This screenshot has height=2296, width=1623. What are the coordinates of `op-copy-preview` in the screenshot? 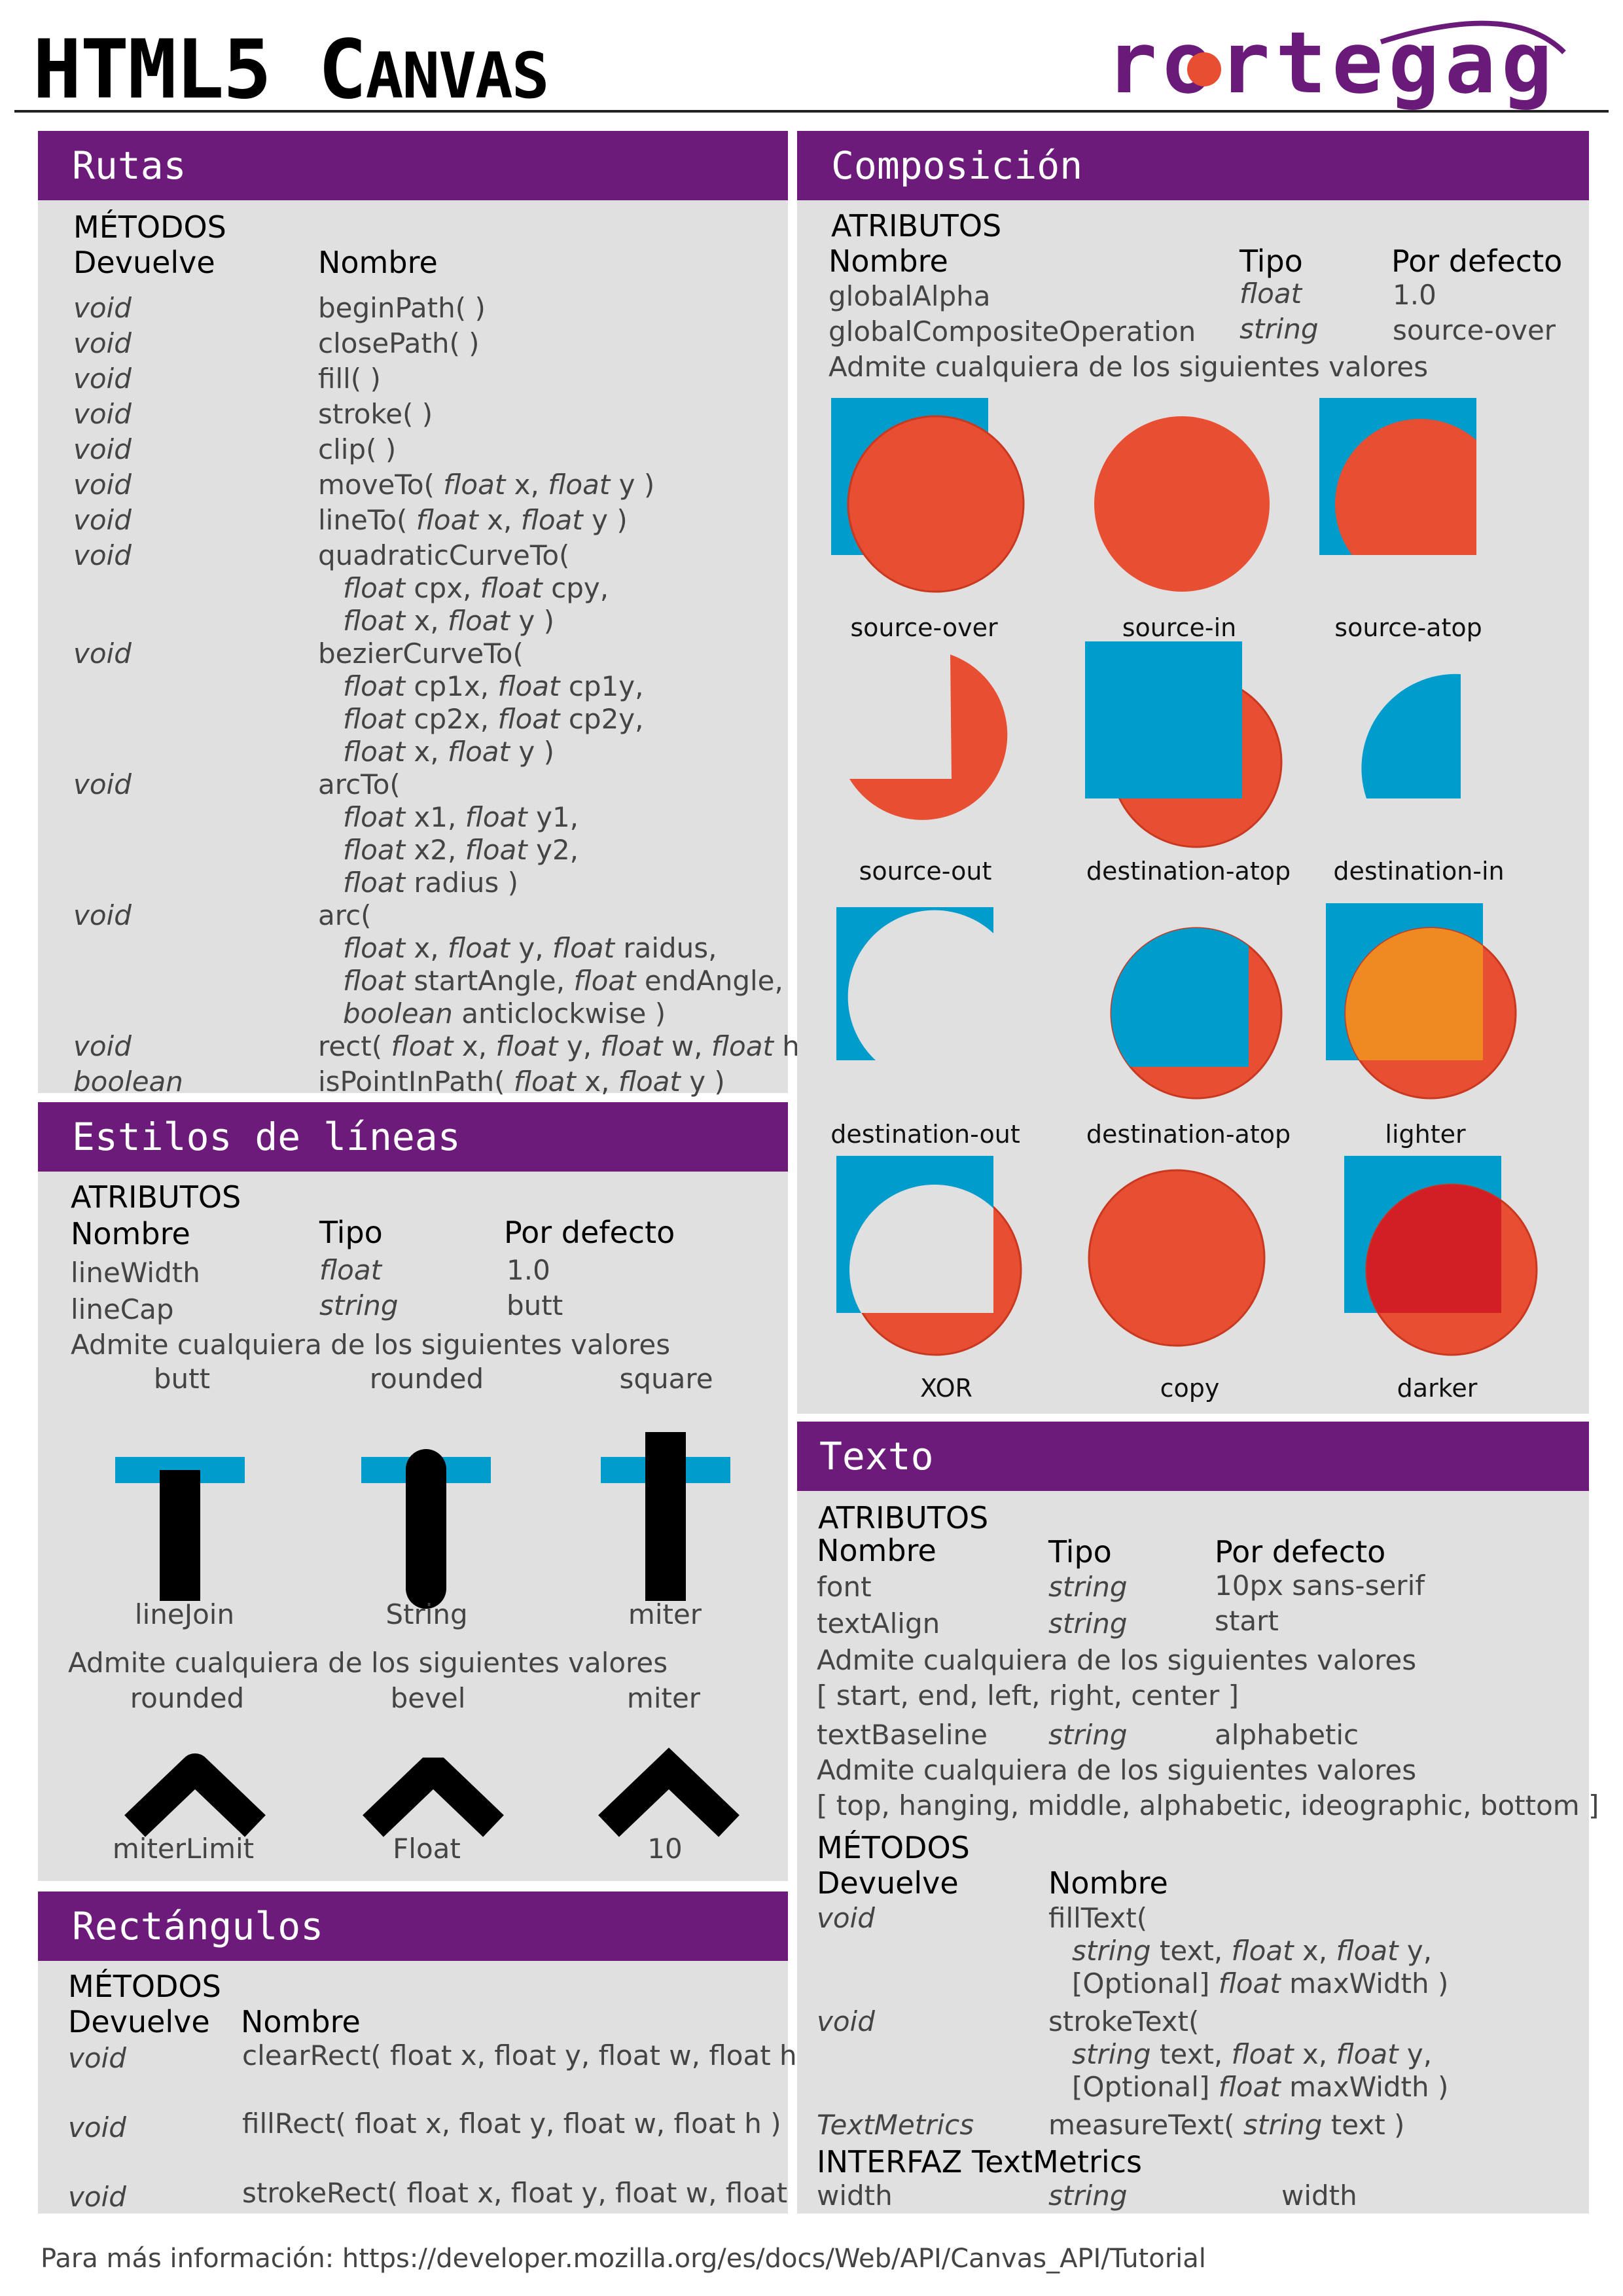 It's located at (1177, 1258).